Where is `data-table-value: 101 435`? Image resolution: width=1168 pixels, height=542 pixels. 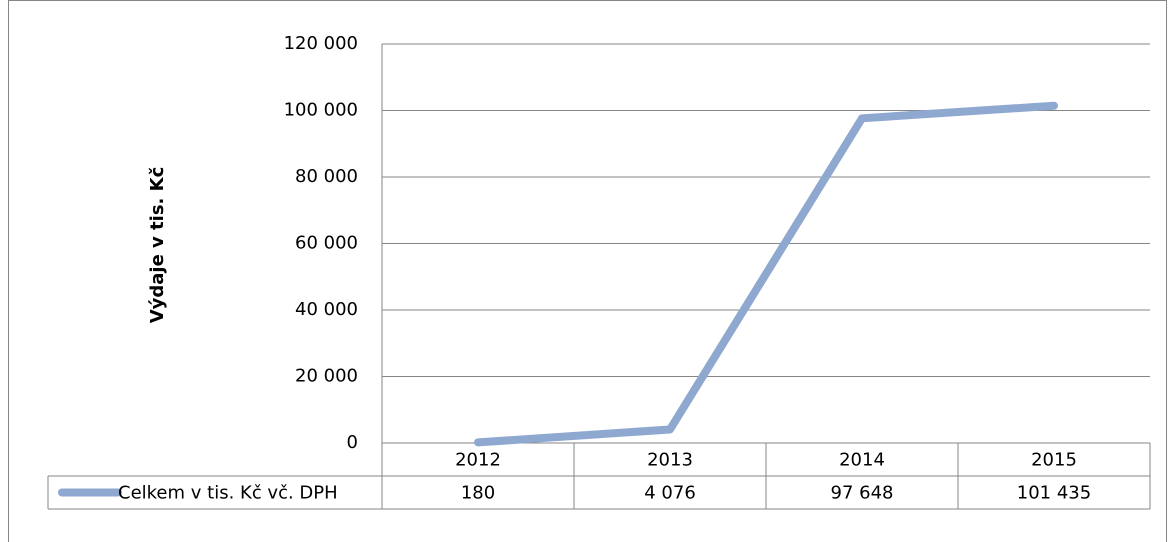
data-table-value: 101 435 is located at coordinates (1054, 493).